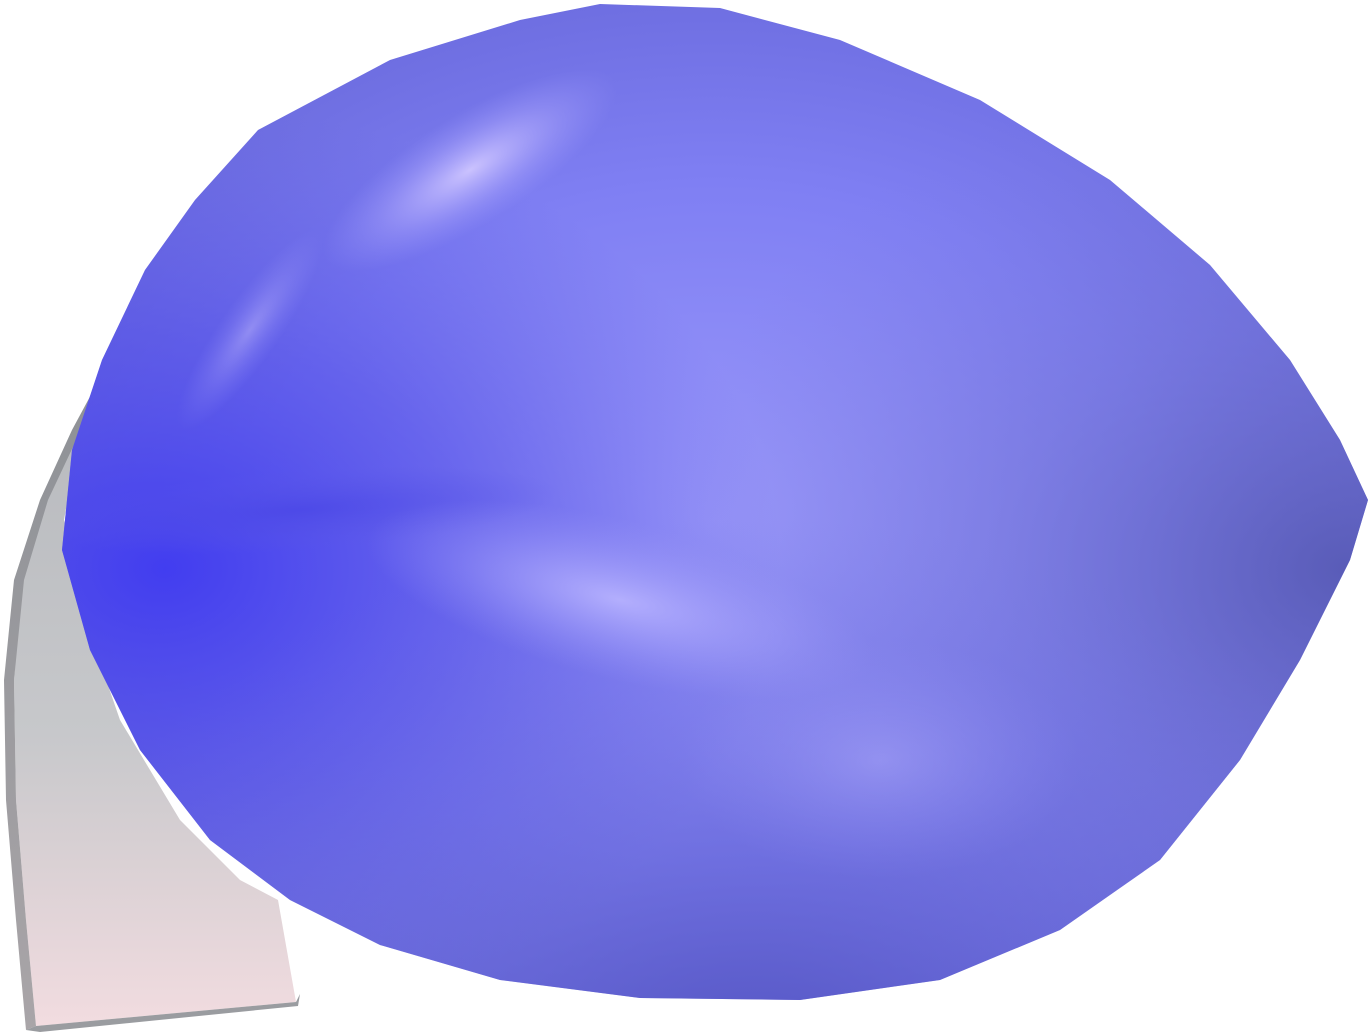  What do you see at coordinates (250, 330) in the screenshot?
I see `highlight-upper-streak` at bounding box center [250, 330].